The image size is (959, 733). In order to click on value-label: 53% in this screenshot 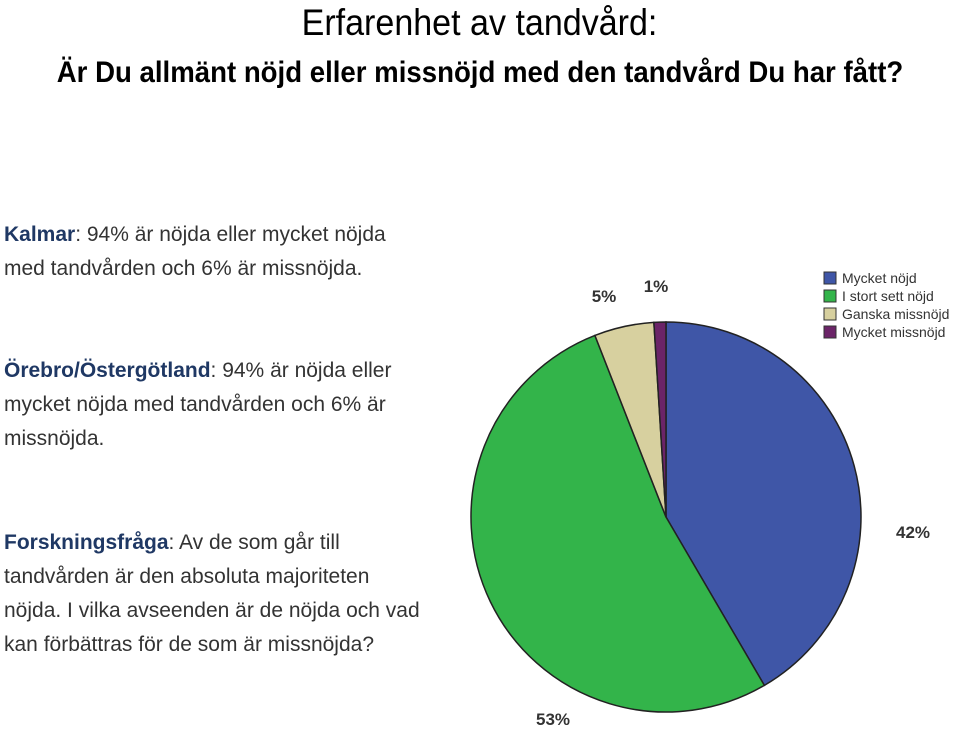, I will do `click(553, 719)`.